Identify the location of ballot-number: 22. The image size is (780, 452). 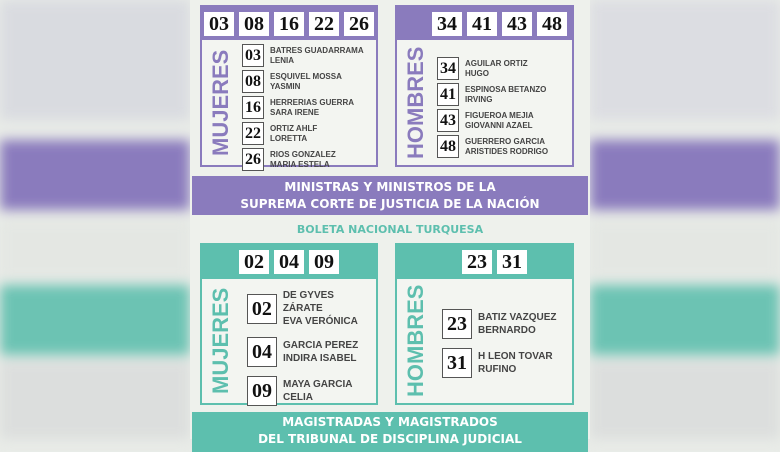
(324, 23).